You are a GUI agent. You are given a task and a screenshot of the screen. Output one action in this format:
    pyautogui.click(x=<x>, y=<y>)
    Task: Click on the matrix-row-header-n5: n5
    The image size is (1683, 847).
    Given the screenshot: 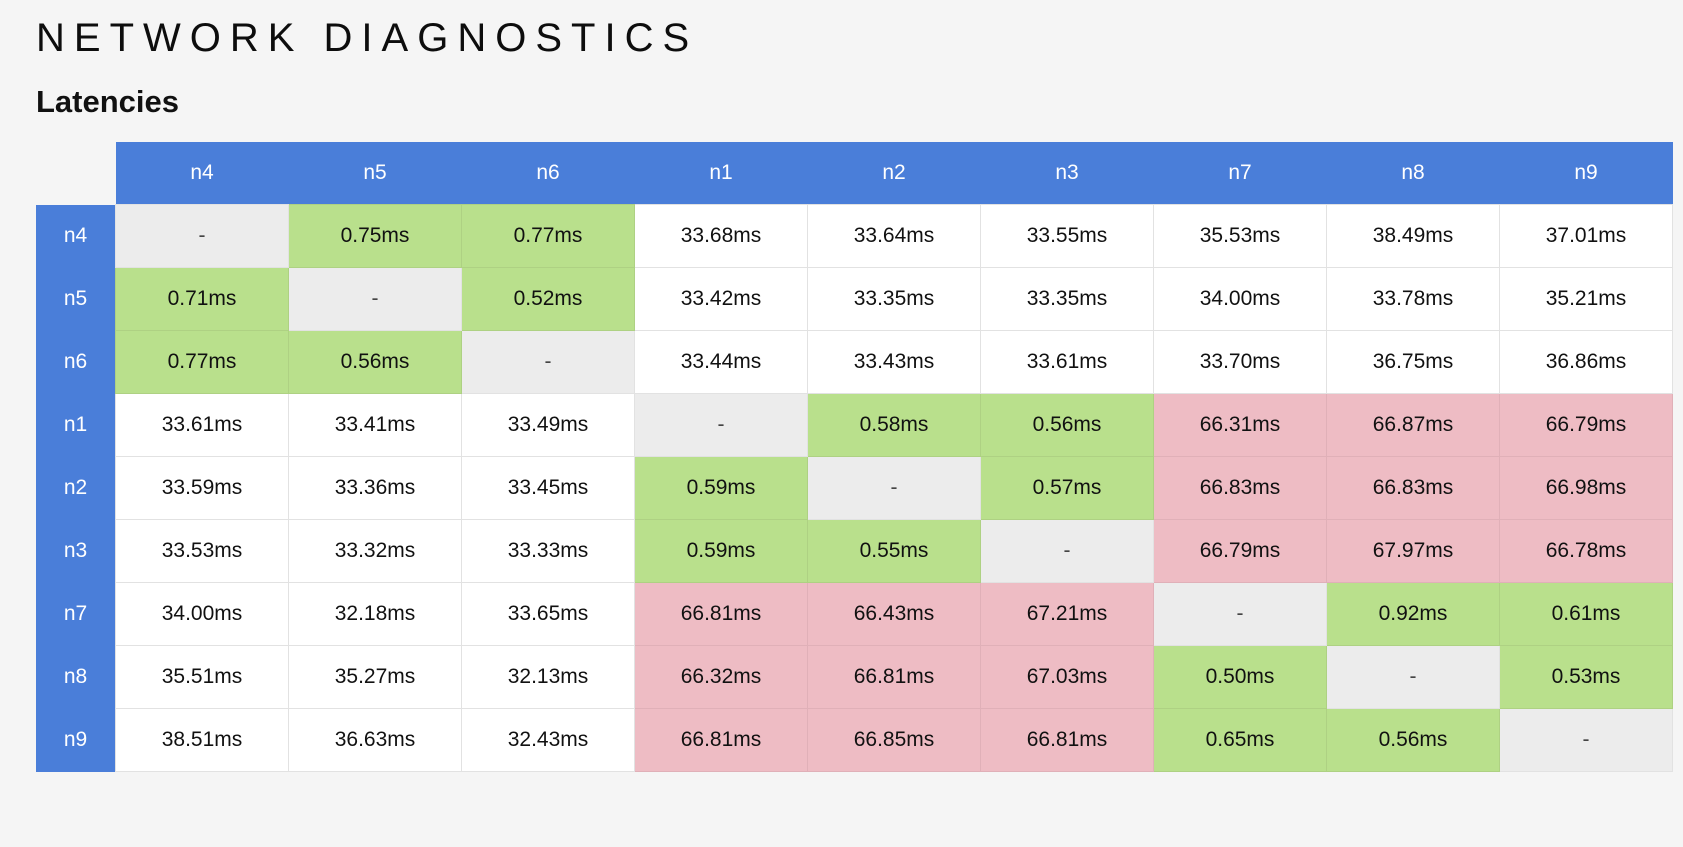 What is the action you would take?
    pyautogui.click(x=76, y=299)
    